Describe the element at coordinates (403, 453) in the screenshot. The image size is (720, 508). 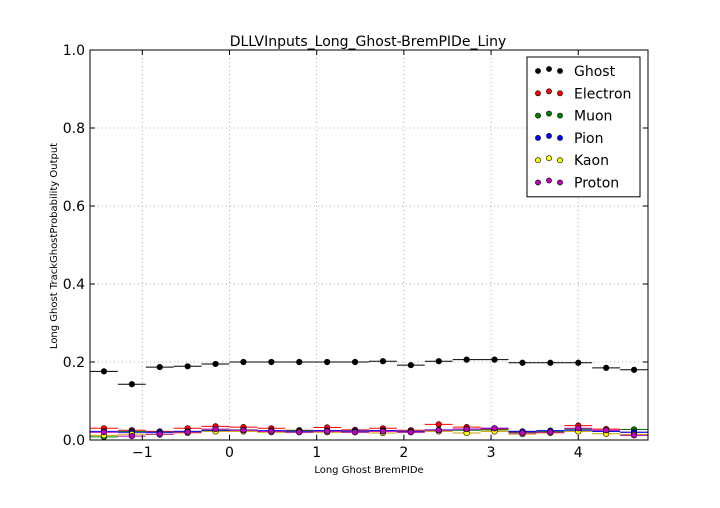
I see `x-tick-label: 2` at that location.